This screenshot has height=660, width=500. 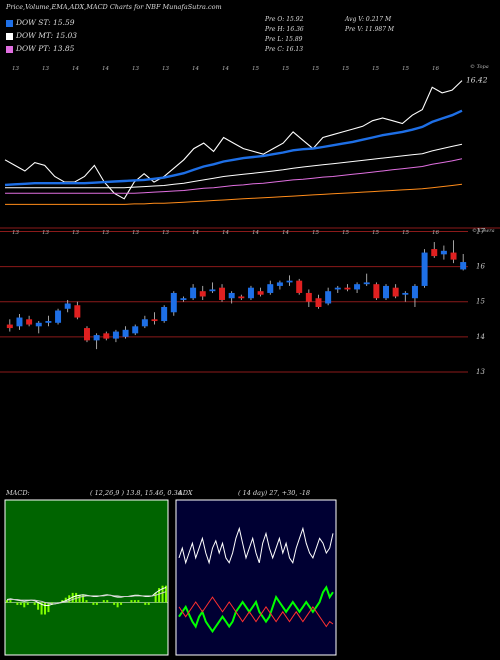 I want to click on info-avg-volume: Avg V: 0.217 M, so click(x=368, y=19).